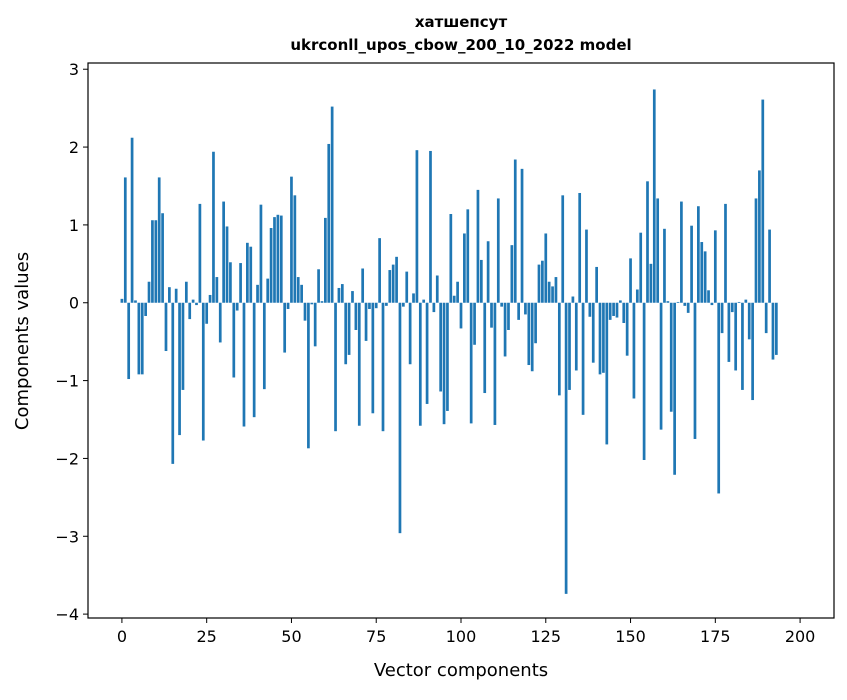 The image size is (847, 700). What do you see at coordinates (460, 45) in the screenshot?
I see `chart-subtitle: ukrconll_upos_cbow_200_10_2022 model` at bounding box center [460, 45].